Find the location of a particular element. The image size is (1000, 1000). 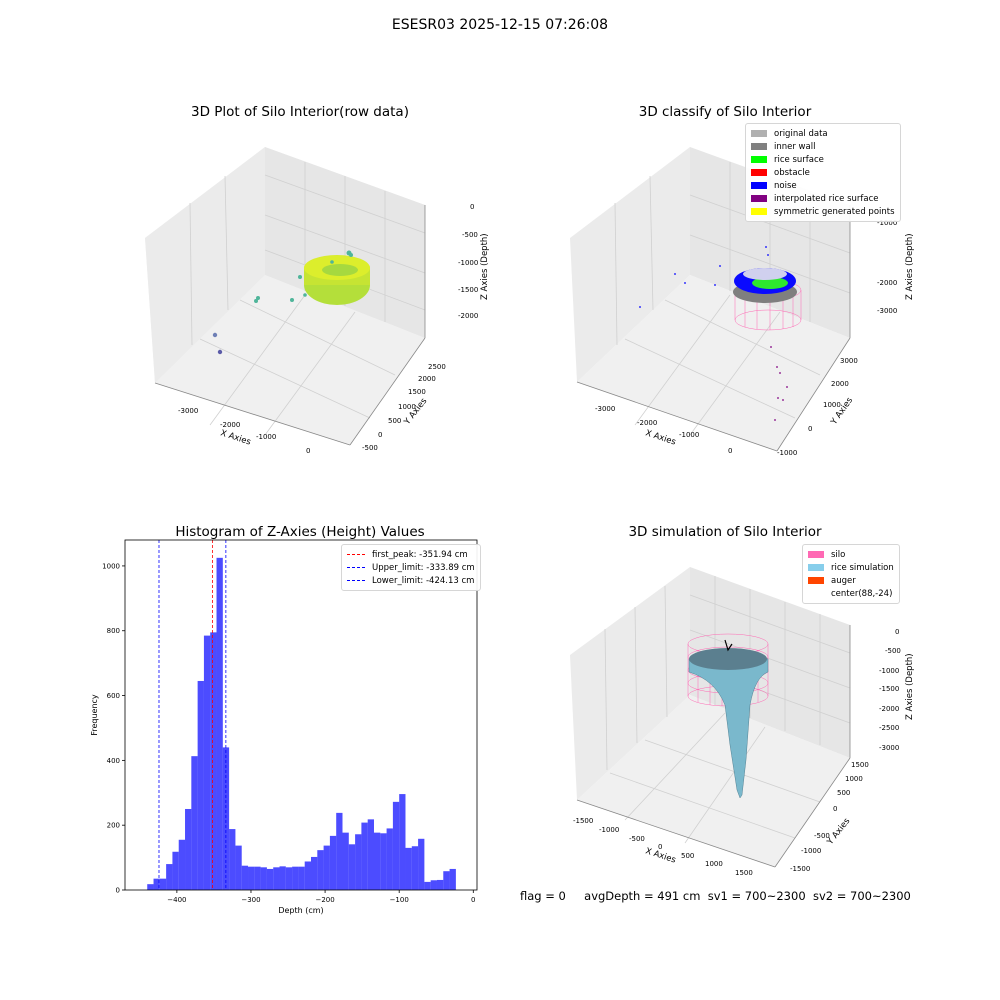

legend-label: inner wall is located at coordinates (795, 146).